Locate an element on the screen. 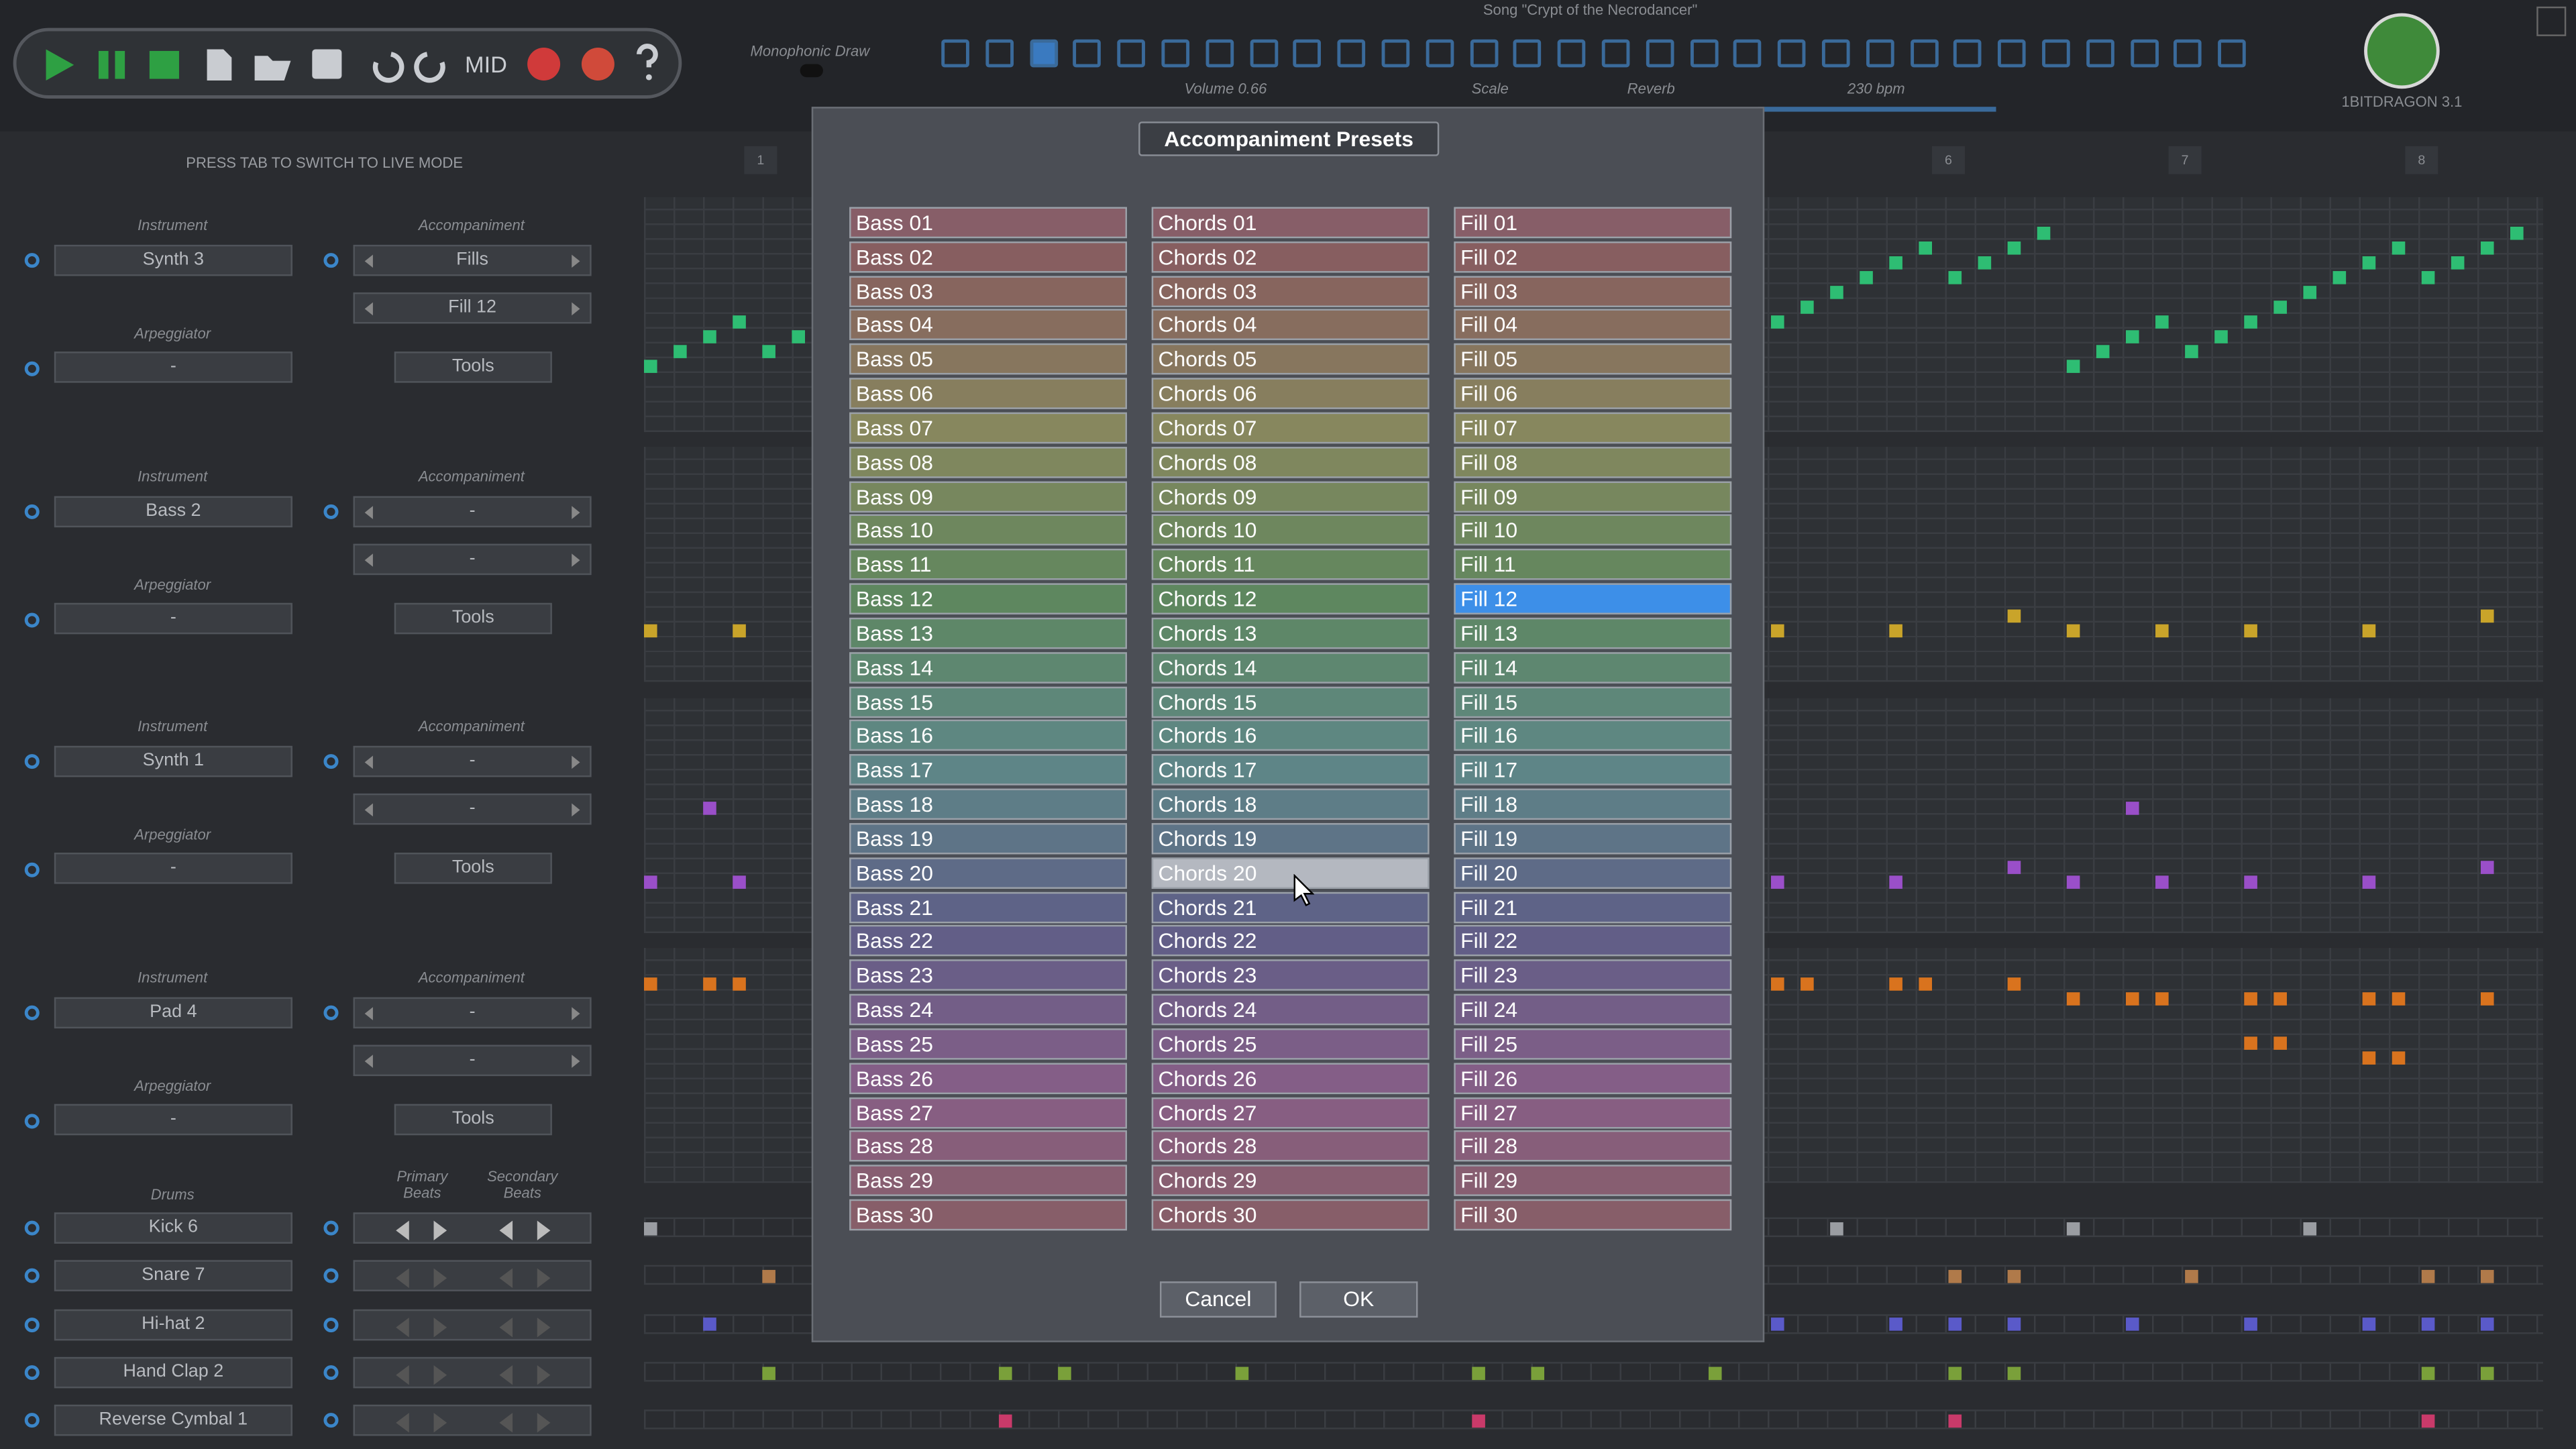 This screenshot has height=1449, width=2576. new-button is located at coordinates (219, 65).